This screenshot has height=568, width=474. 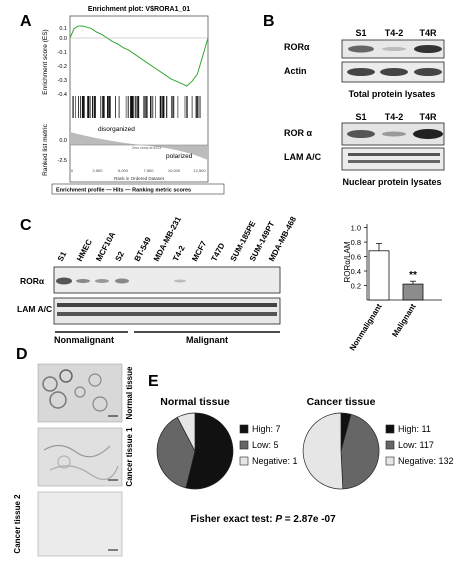 What do you see at coordinates (84, 250) in the screenshot?
I see `lane-label-c: HMEC` at bounding box center [84, 250].